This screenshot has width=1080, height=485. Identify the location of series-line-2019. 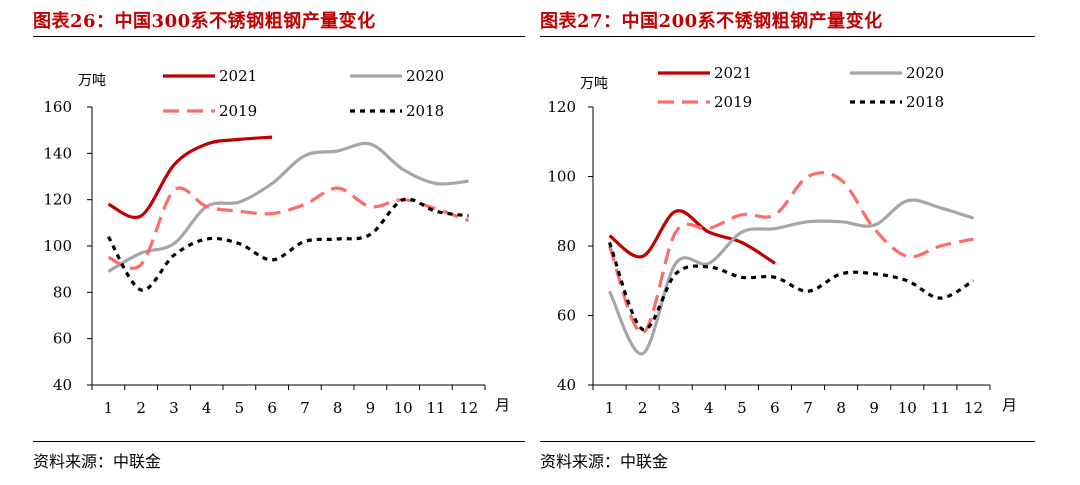
(790, 253).